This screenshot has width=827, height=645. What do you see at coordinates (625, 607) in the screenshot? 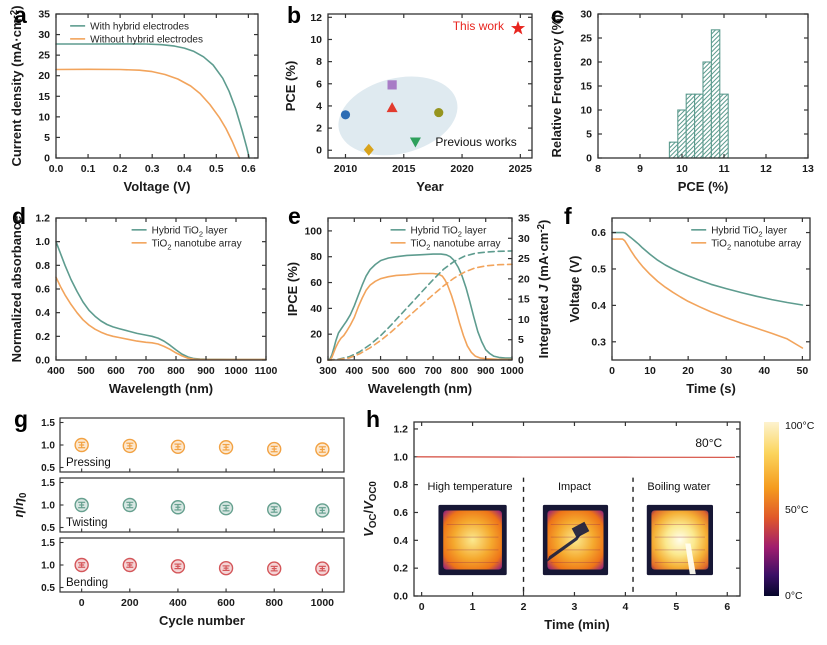
I see `svg-text: 4` at bounding box center [625, 607].